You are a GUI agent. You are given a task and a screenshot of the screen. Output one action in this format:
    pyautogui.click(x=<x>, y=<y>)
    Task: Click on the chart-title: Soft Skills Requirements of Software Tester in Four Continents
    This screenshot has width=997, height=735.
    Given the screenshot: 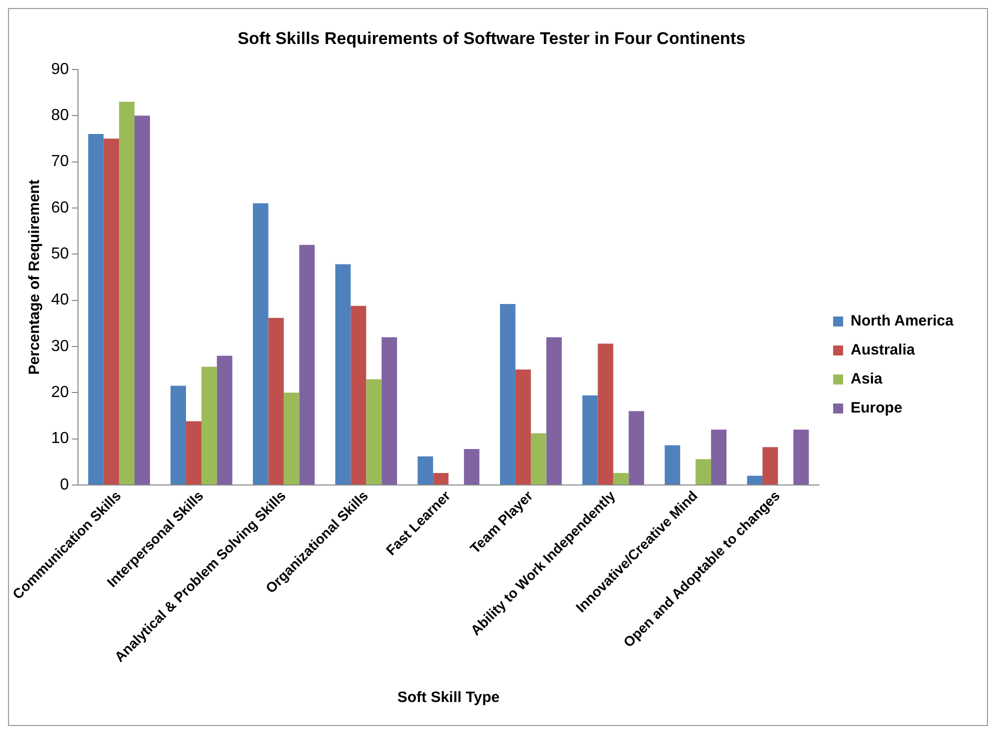 What is the action you would take?
    pyautogui.click(x=492, y=38)
    